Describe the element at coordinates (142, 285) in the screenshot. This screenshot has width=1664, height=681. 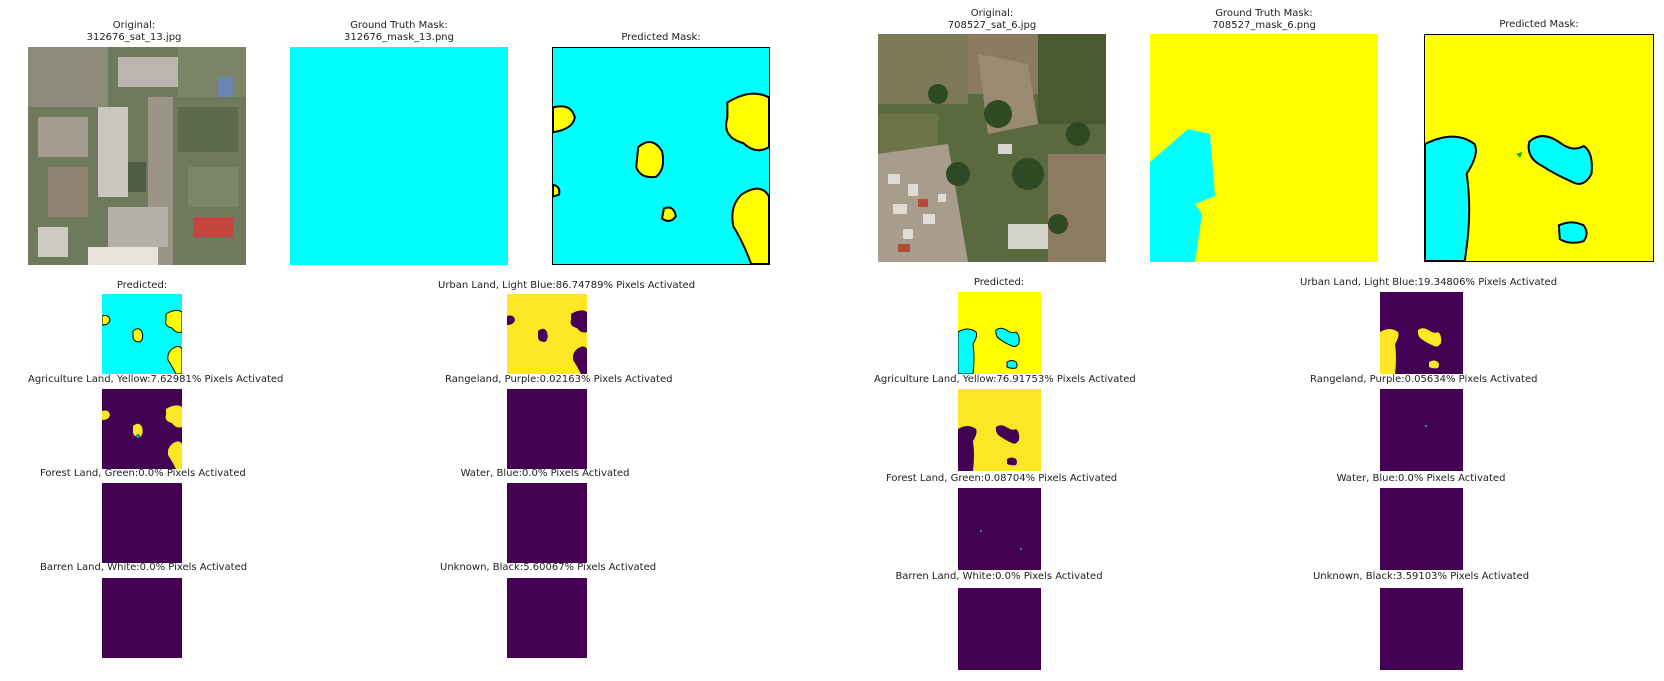
I see `left-predicted-caption: Predicted:` at that location.